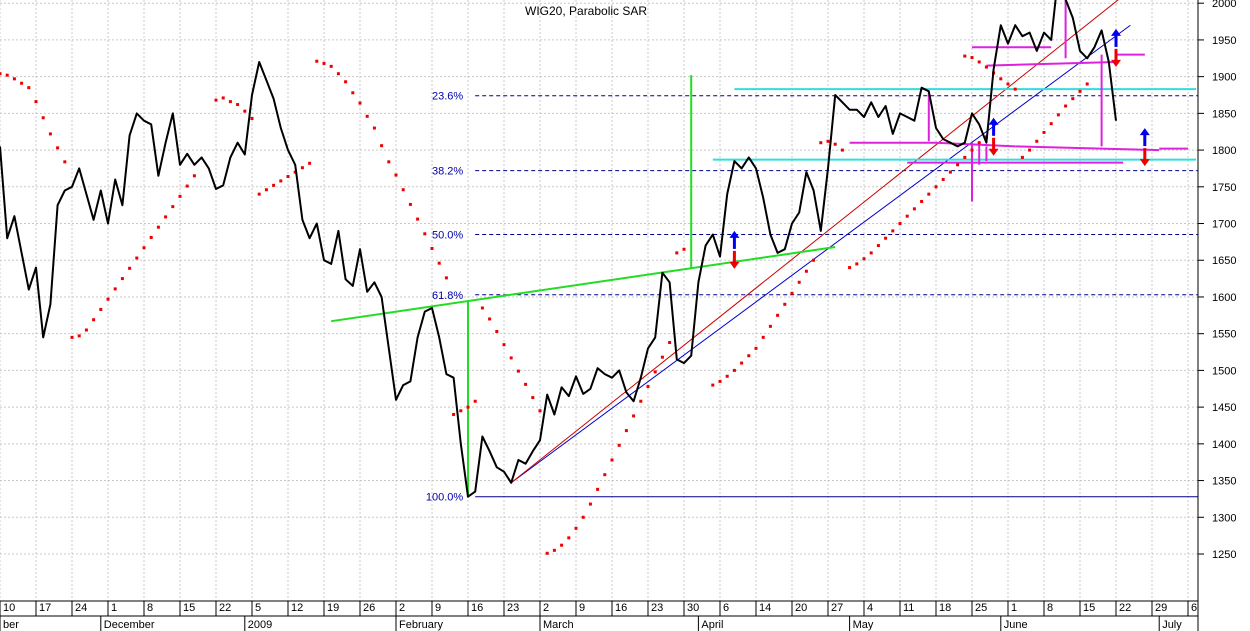  What do you see at coordinates (1194, 608) in the screenshot?
I see `x-tick-label: 6` at bounding box center [1194, 608].